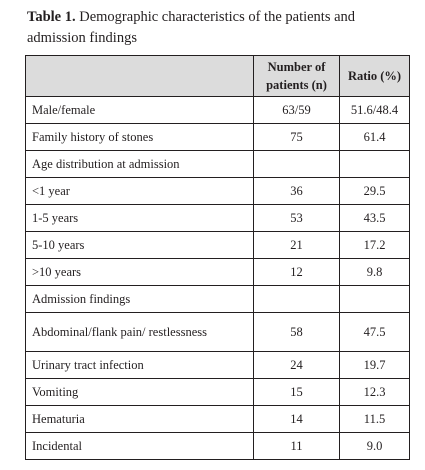 Image resolution: width=425 pixels, height=470 pixels. I want to click on row-ratio: 9.8, so click(374, 272).